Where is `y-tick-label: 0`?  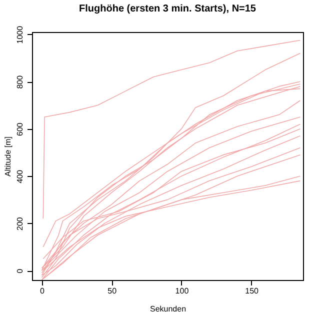
y-tick-label: 0 is located at coordinates (20, 271).